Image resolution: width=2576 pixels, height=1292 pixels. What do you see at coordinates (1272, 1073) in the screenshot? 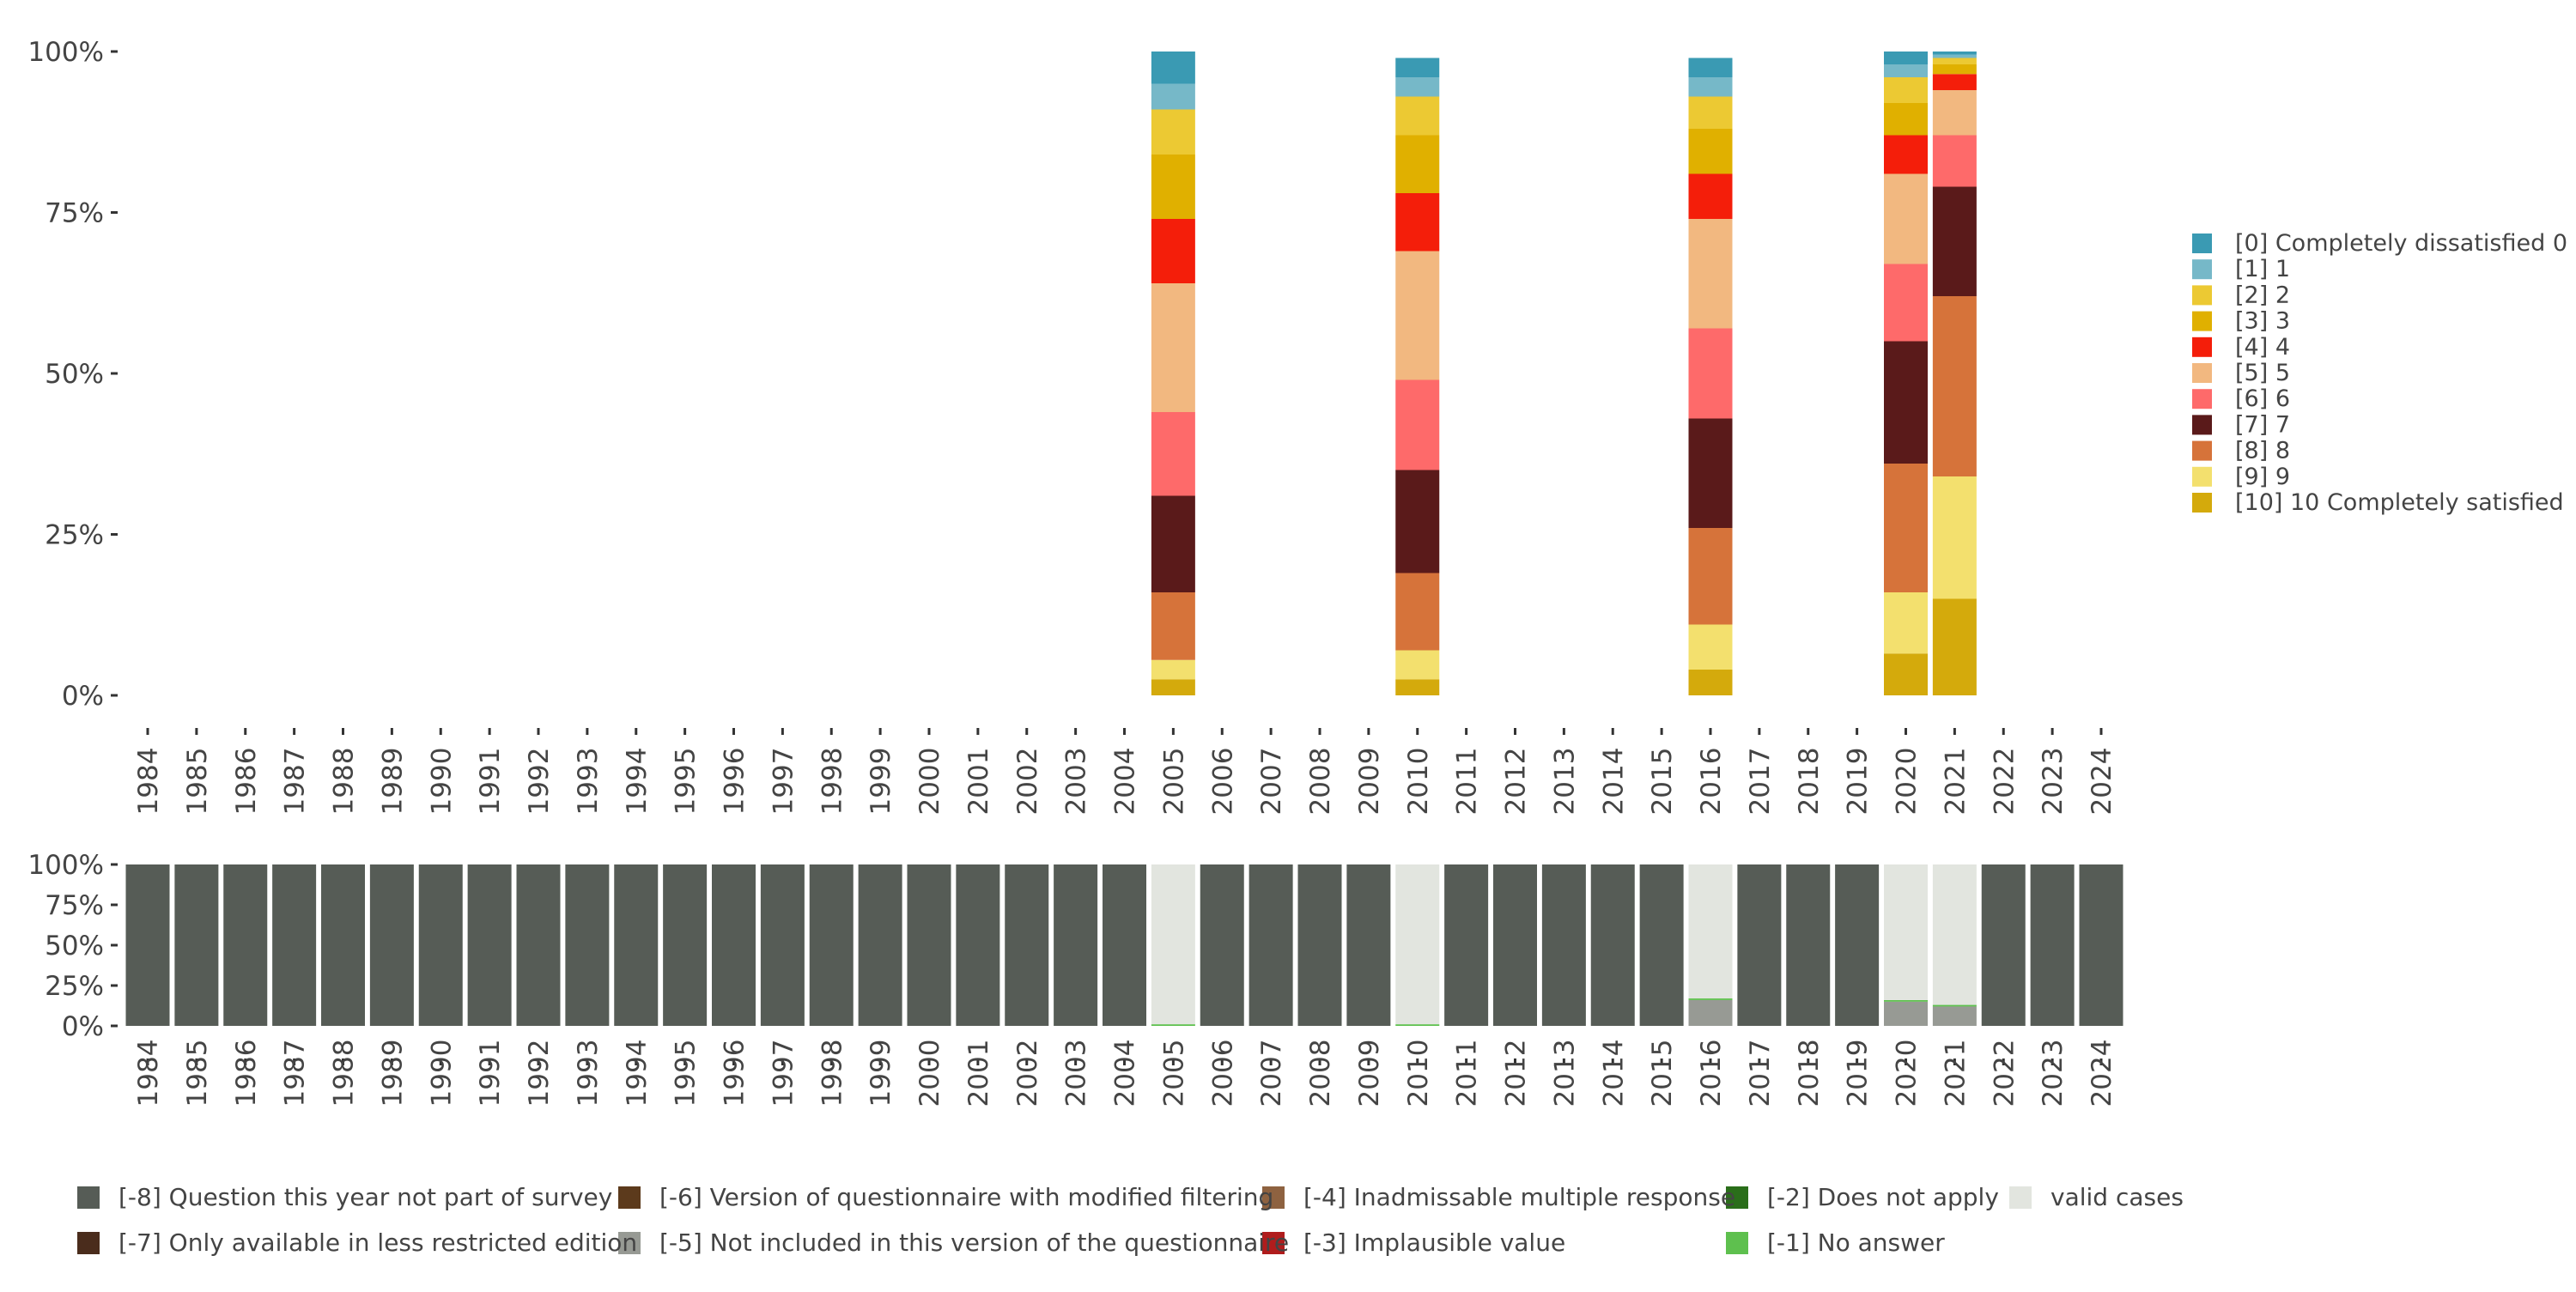
I see `x-tick-label: 2007` at bounding box center [1272, 1073].